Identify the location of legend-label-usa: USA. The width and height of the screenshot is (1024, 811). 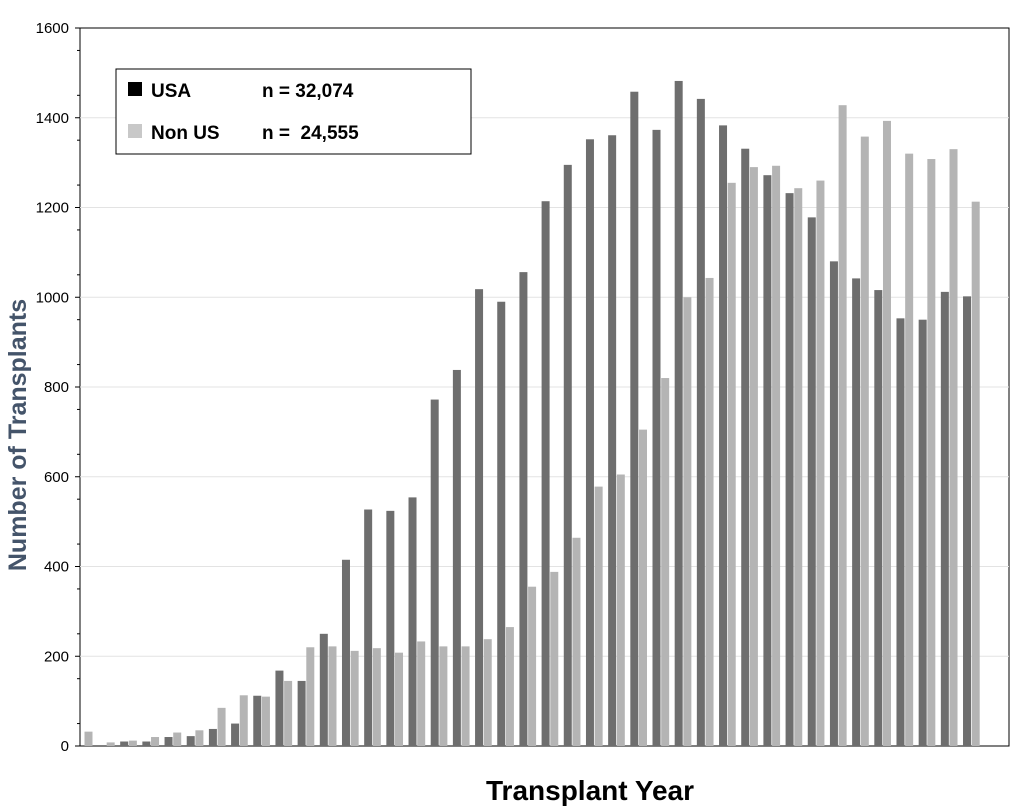
(171, 91).